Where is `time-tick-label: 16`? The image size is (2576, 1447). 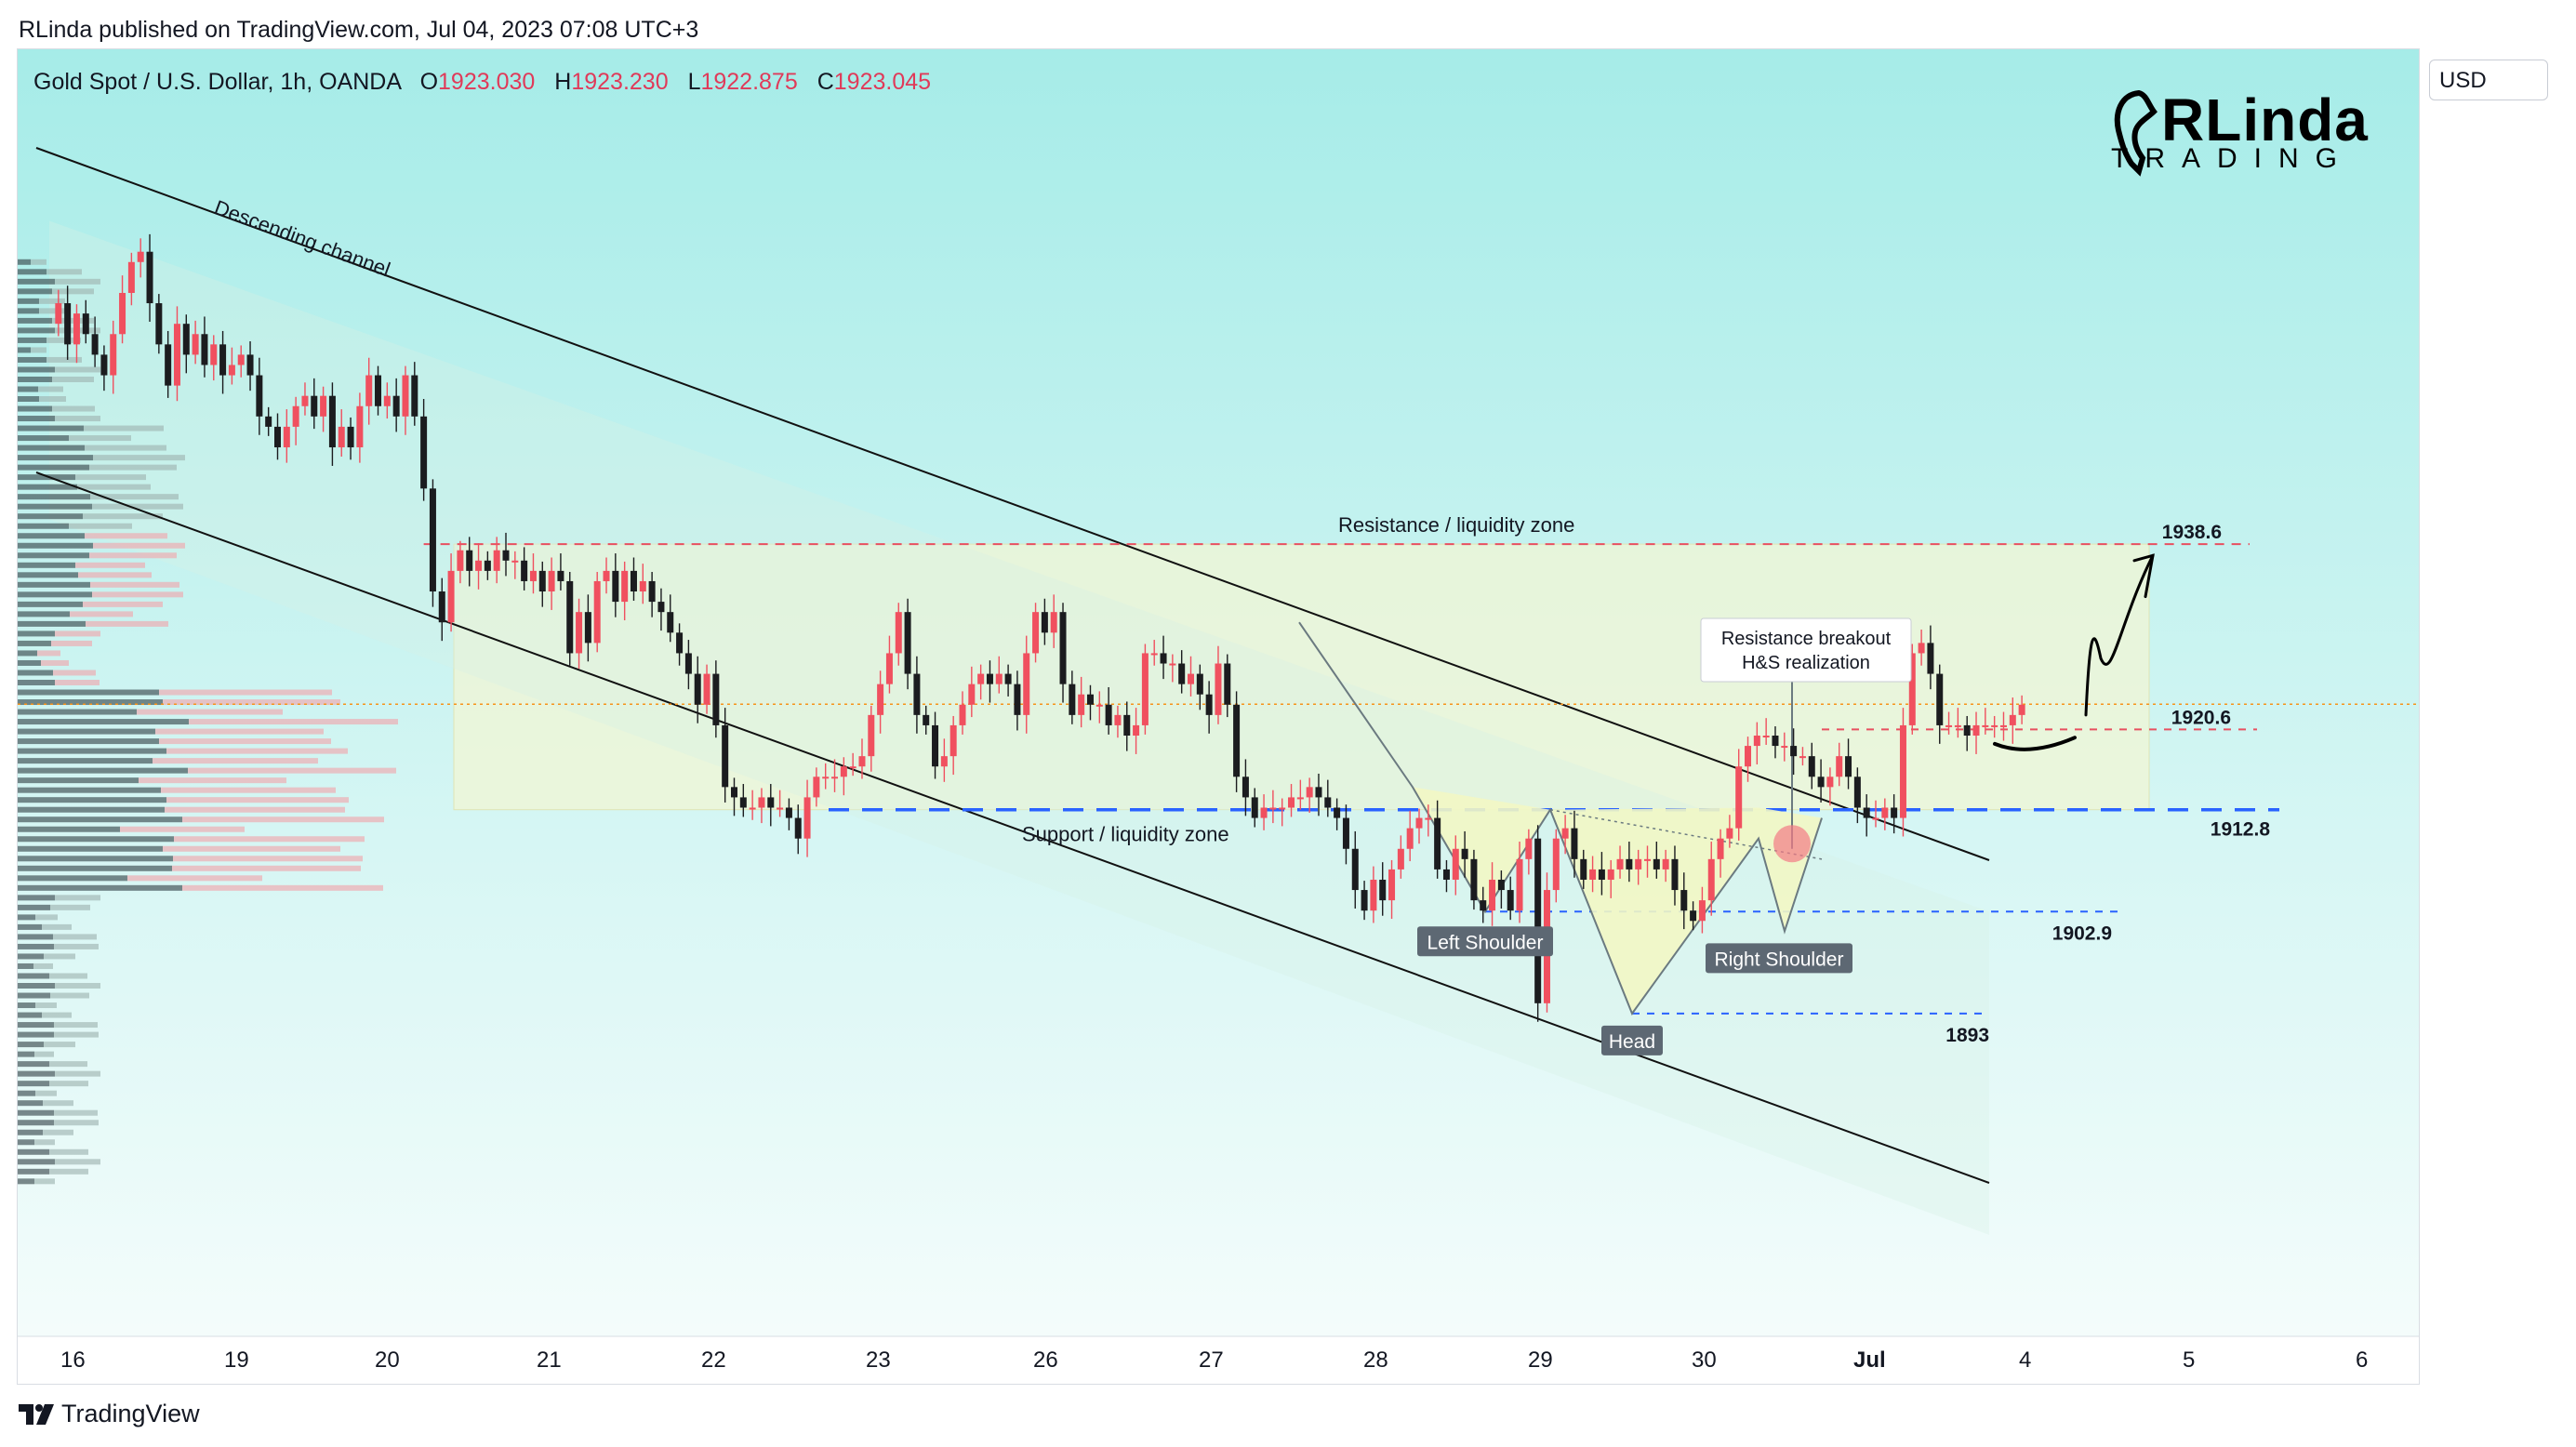 time-tick-label: 16 is located at coordinates (73, 1360).